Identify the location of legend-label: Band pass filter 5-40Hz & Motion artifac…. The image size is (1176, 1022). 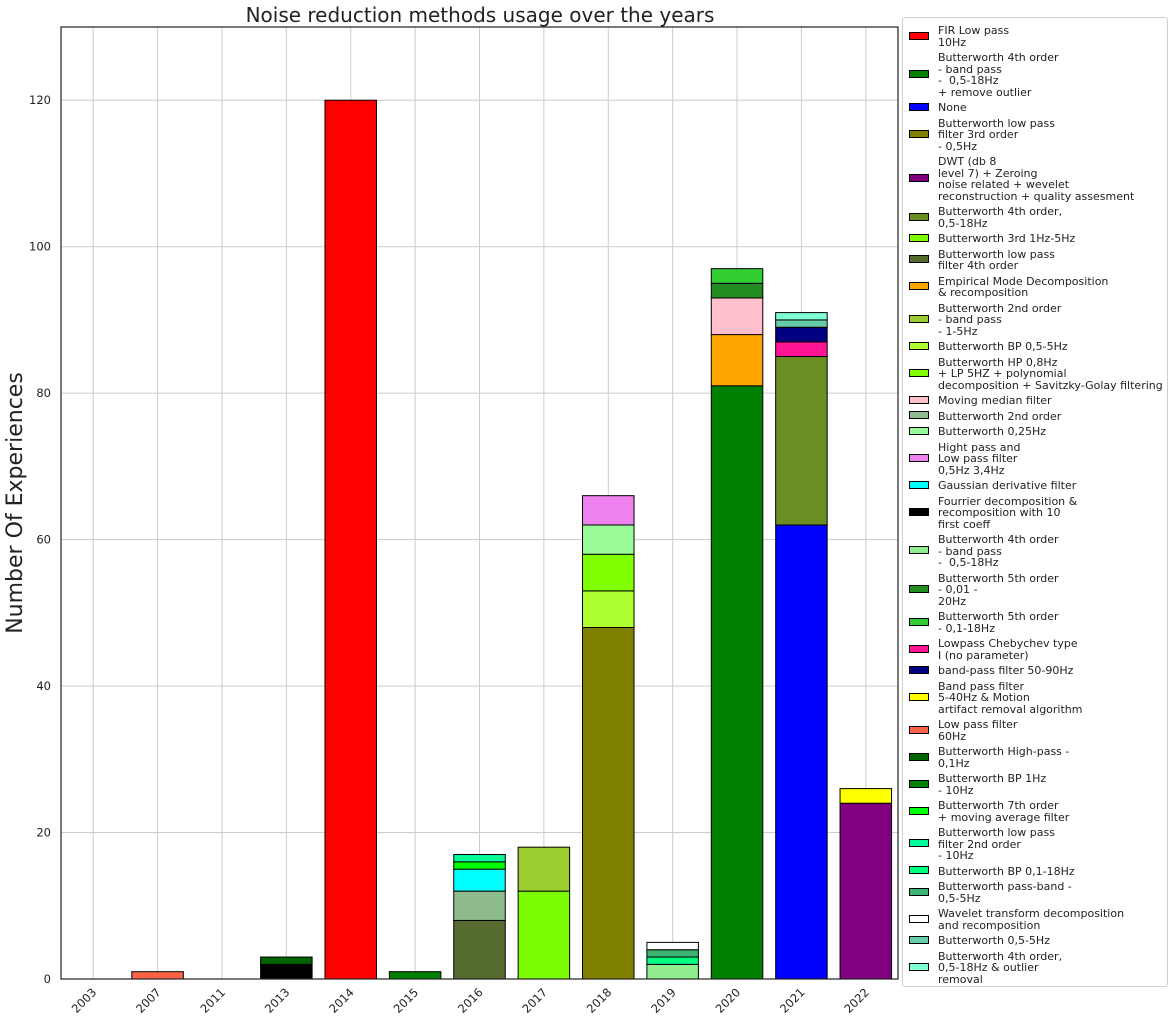
(1010, 697).